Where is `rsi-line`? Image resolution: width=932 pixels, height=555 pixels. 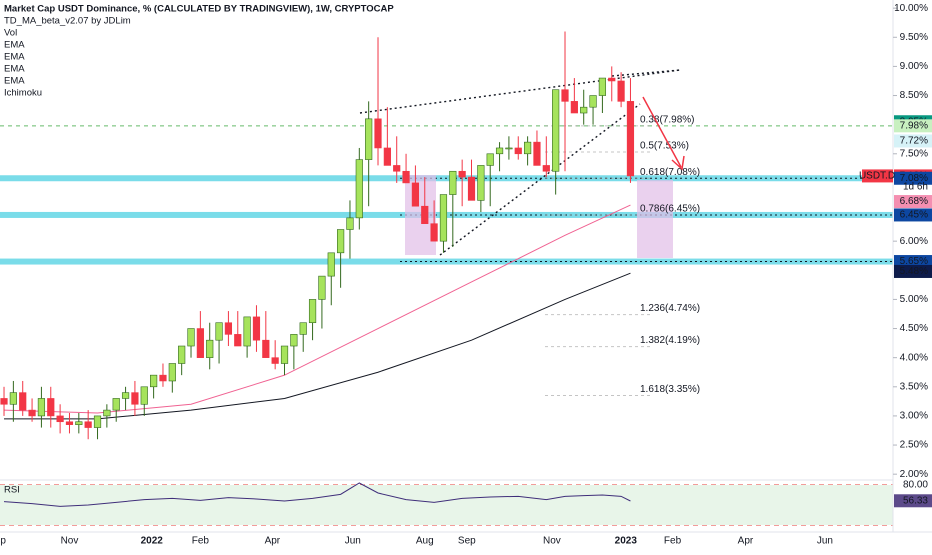
rsi-line is located at coordinates (317, 494).